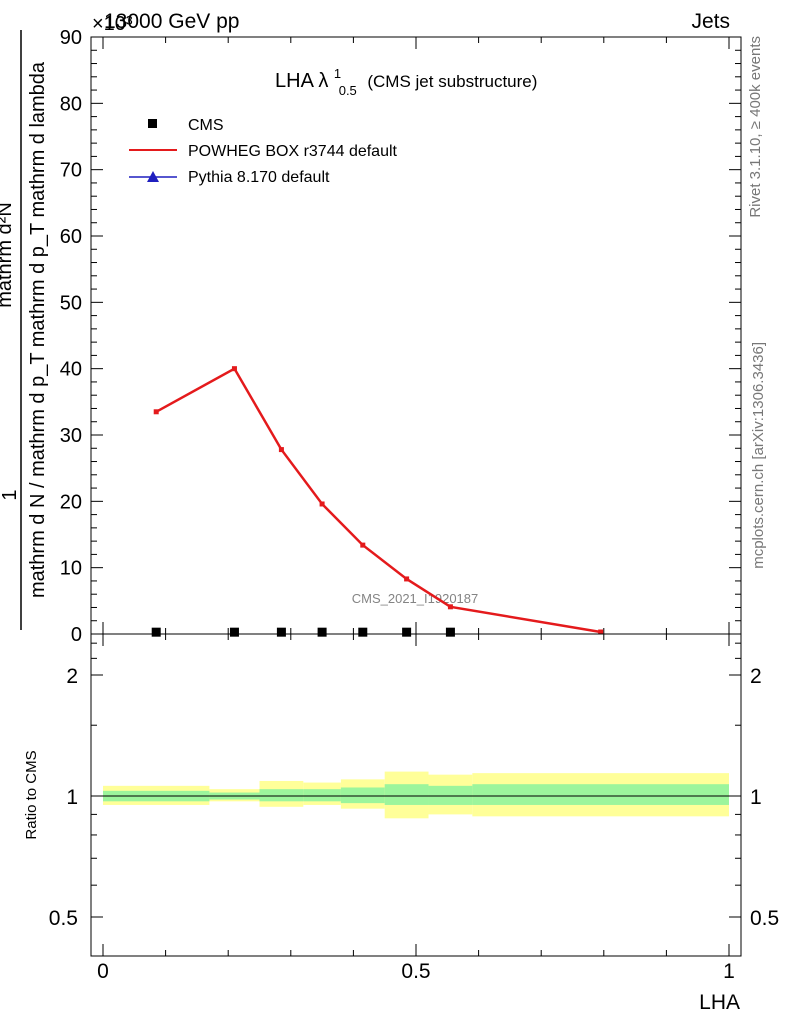 The height and width of the screenshot is (1024, 786). Describe the element at coordinates (8, 255) in the screenshot. I see `y-label-numerator: mathrm d²N` at that location.